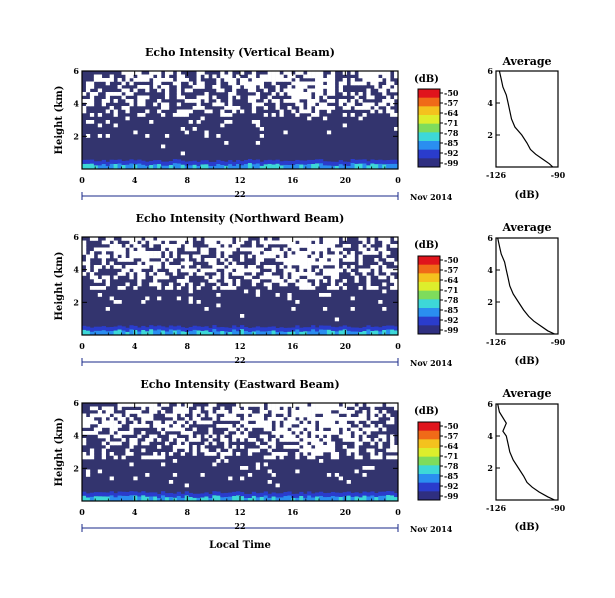 The width and height of the screenshot is (615, 598). Describe the element at coordinates (76, 302) in the screenshot. I see `y-tick-label: 2` at that location.